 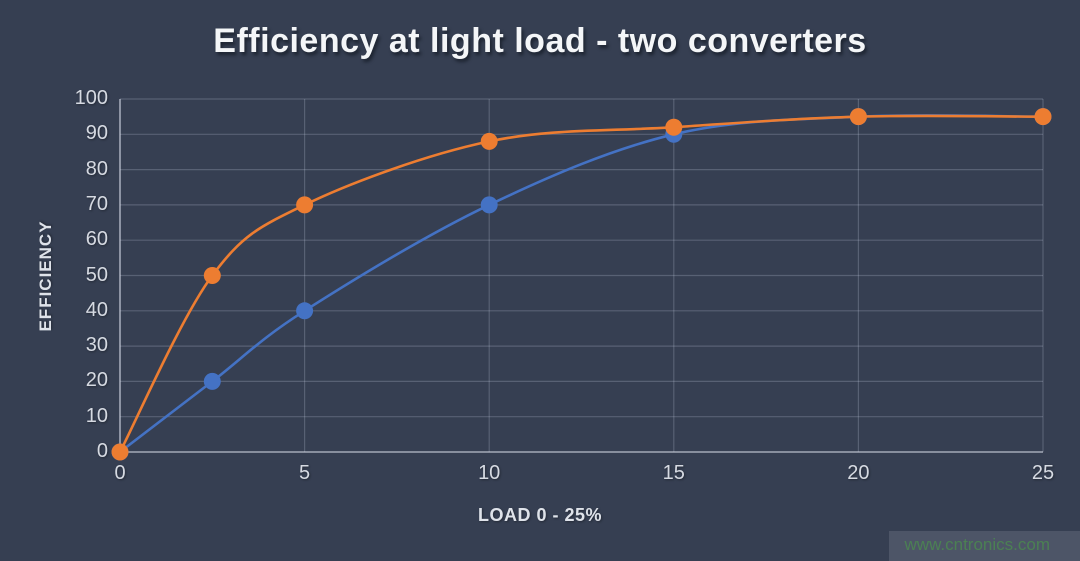 What do you see at coordinates (45, 276) in the screenshot?
I see `y-axis-title: EFFICIENCY` at bounding box center [45, 276].